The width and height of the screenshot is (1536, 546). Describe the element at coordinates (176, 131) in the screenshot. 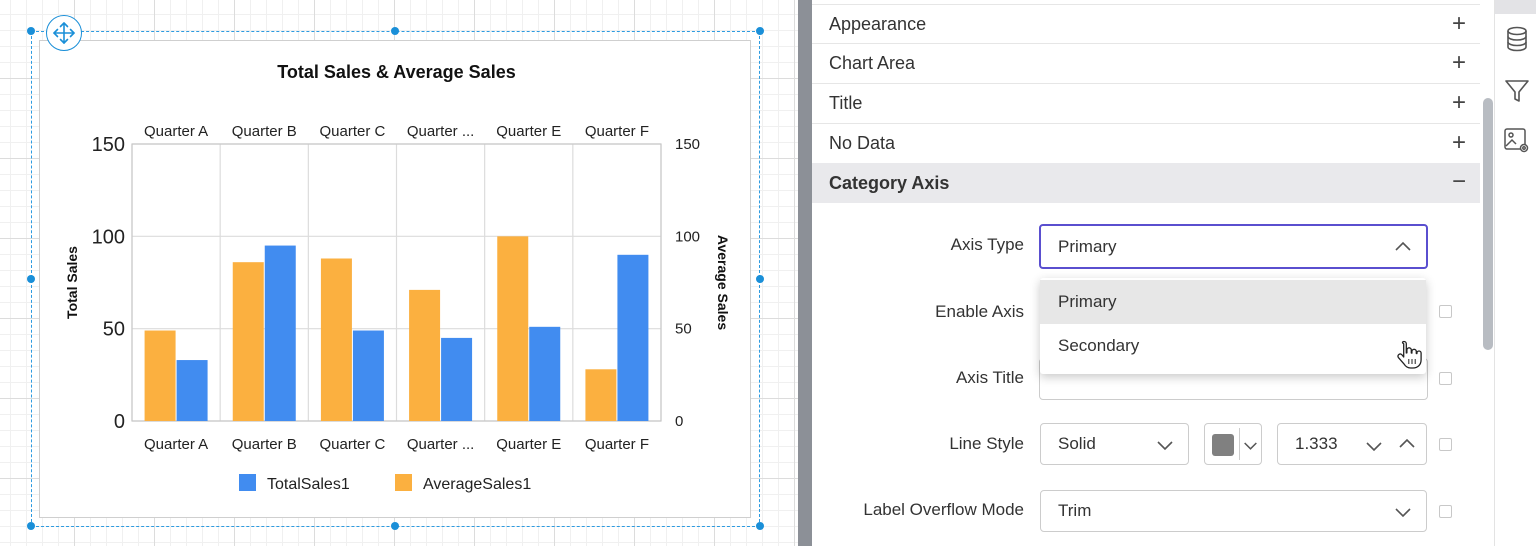

I see `x-tick-label-top: Quarter A` at that location.